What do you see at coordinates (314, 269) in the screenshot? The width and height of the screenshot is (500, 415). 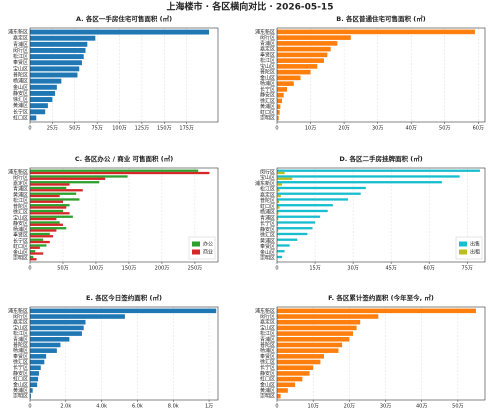 I see `x-tick-label: 15万` at bounding box center [314, 269].